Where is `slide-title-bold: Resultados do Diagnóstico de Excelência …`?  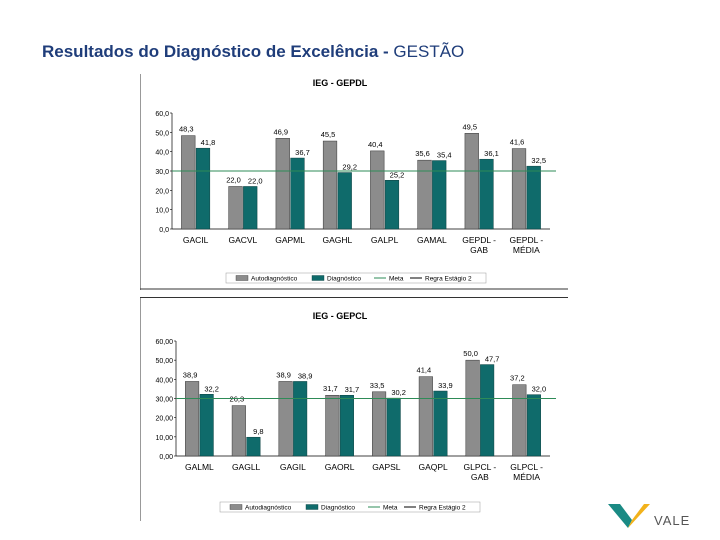
slide-title-bold: Resultados do Diagnóstico de Excelência … is located at coordinates (218, 51).